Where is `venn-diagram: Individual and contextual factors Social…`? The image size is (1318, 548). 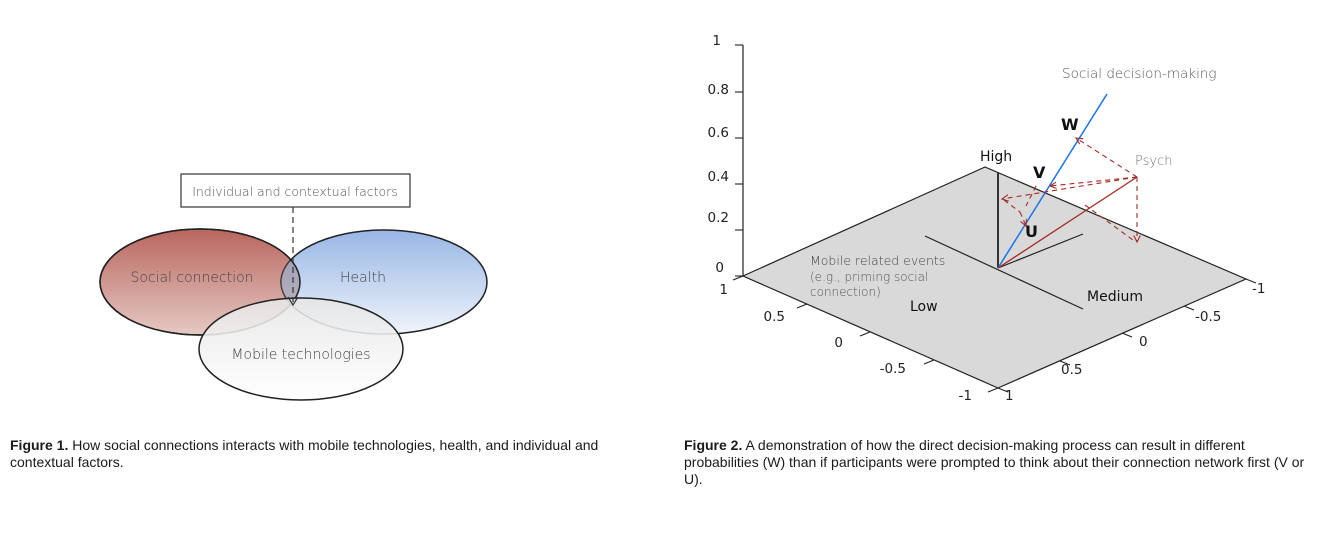
venn-diagram: Individual and contextual factors Social… is located at coordinates (293, 287).